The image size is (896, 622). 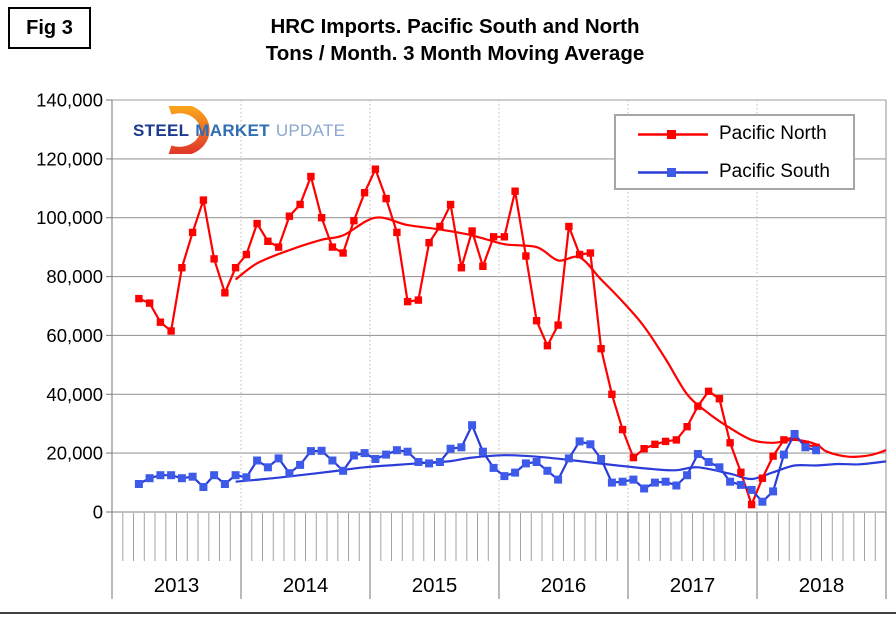 What do you see at coordinates (69, 217) in the screenshot?
I see `y-axis-label: 100,000` at bounding box center [69, 217].